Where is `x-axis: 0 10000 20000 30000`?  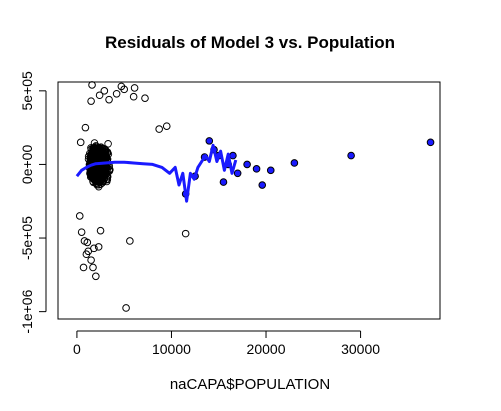
x-axis: 0 10000 20000 30000 is located at coordinates (226, 343).